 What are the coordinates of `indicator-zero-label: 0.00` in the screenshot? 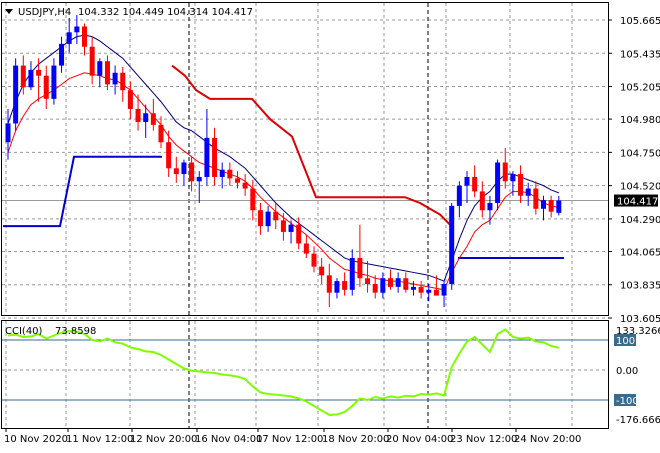 It's located at (627, 371).